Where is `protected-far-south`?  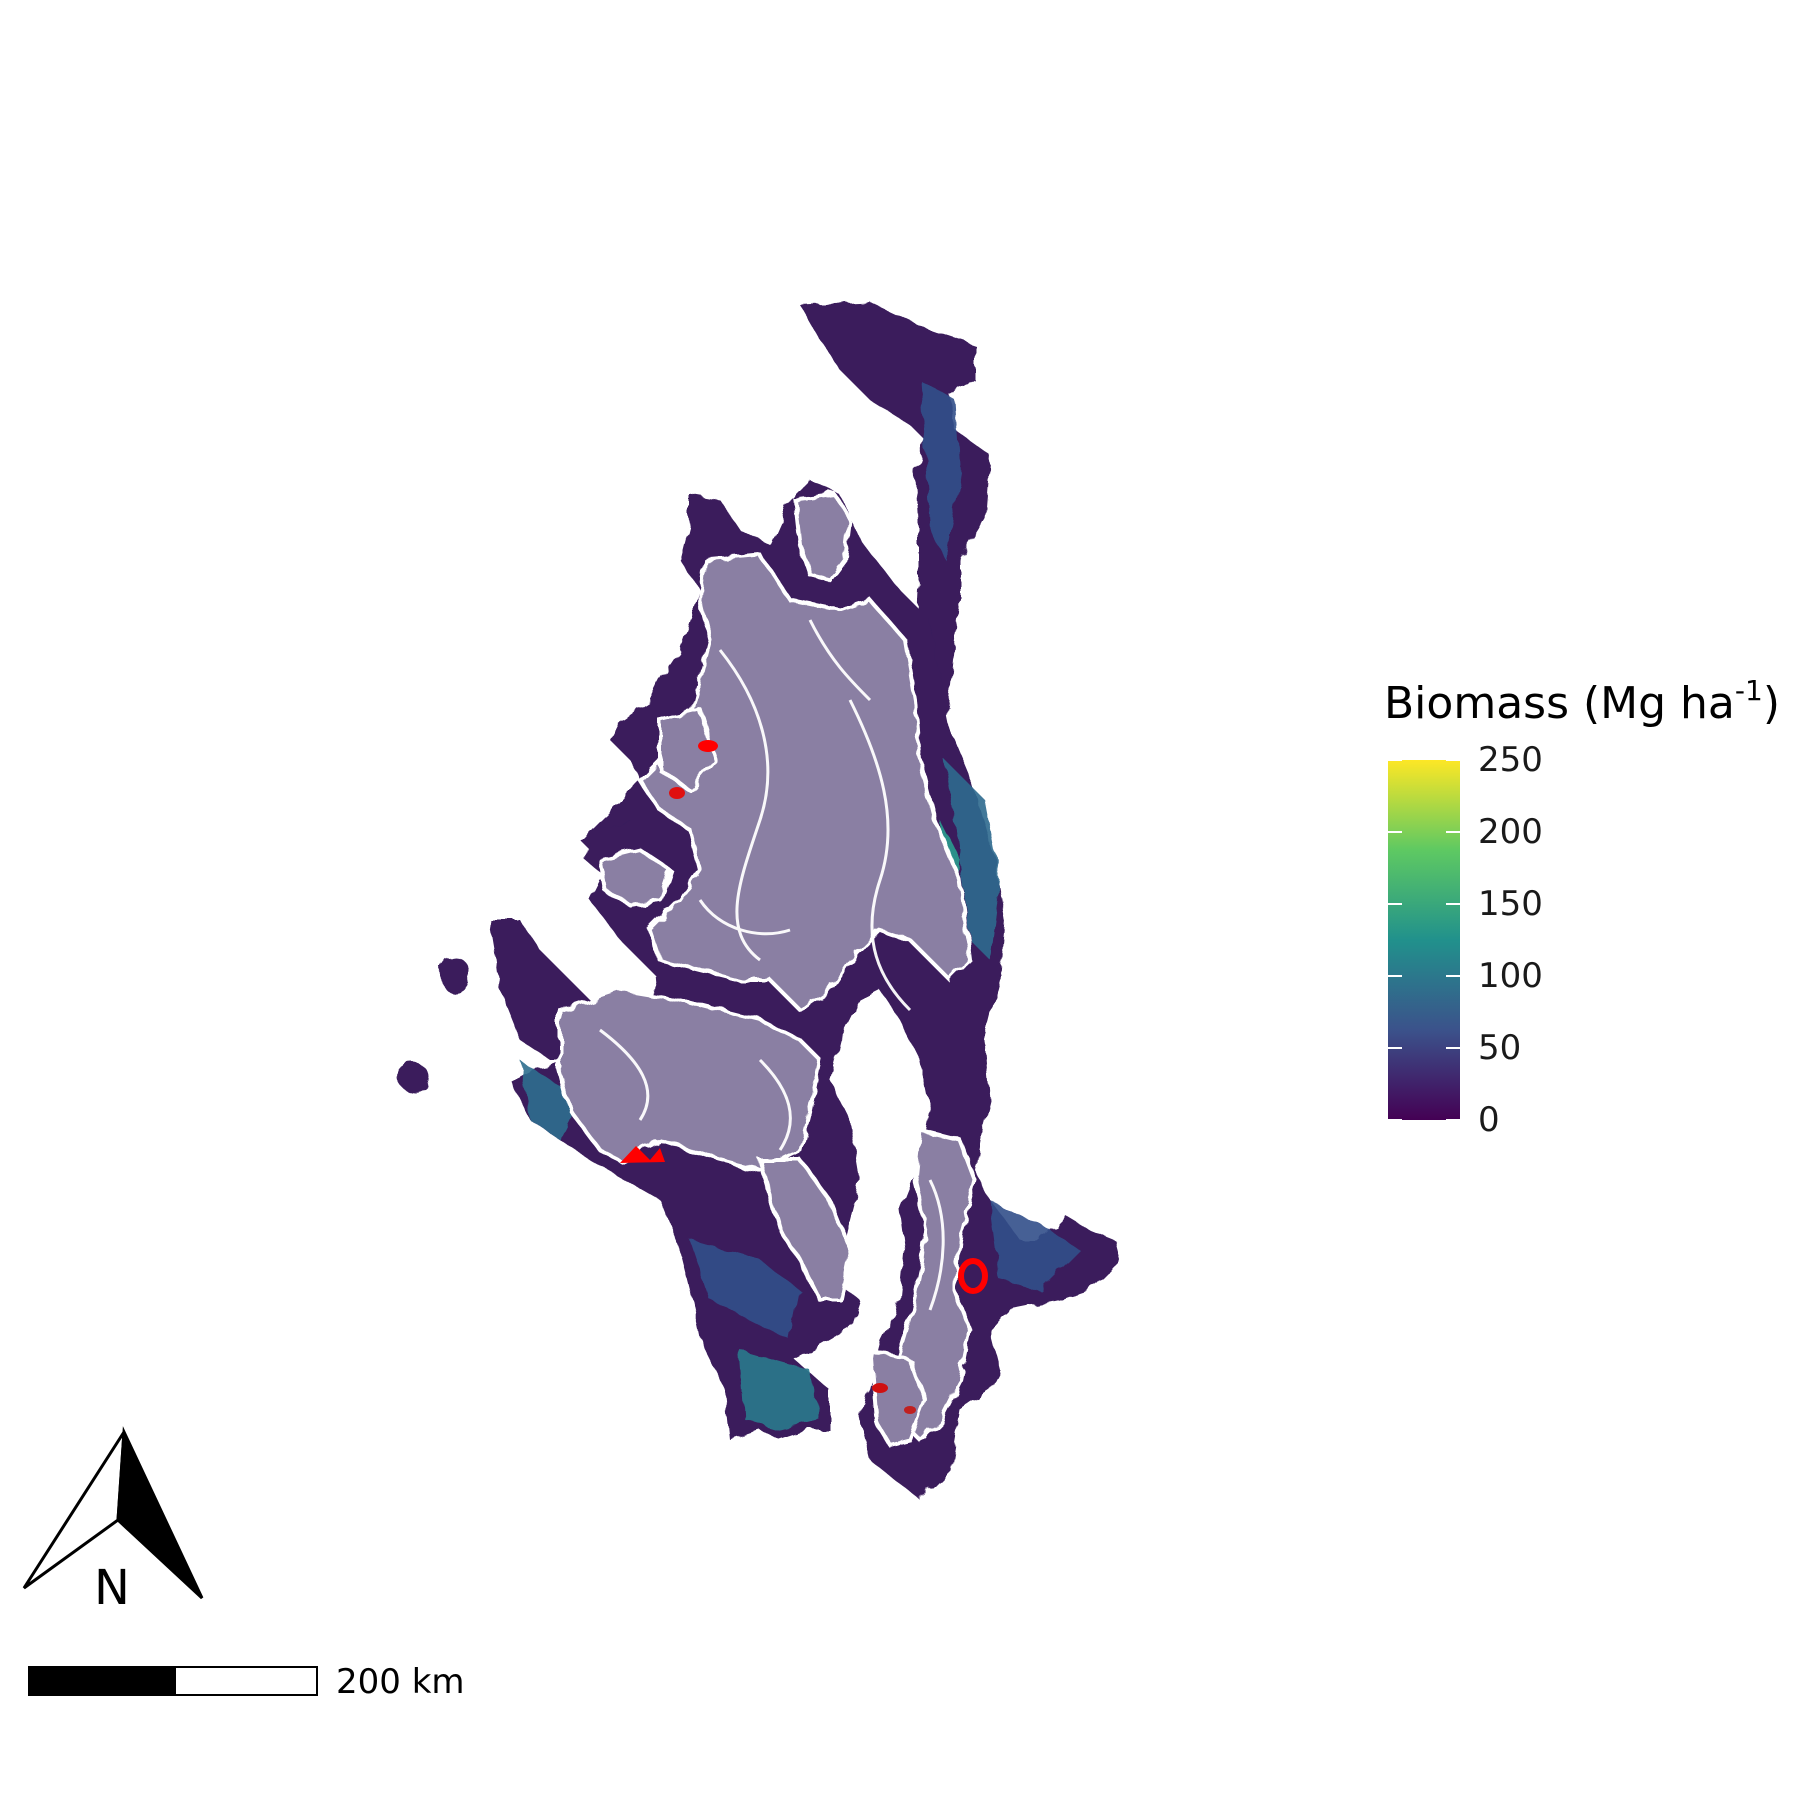
protected-far-south is located at coordinates (897, 1397).